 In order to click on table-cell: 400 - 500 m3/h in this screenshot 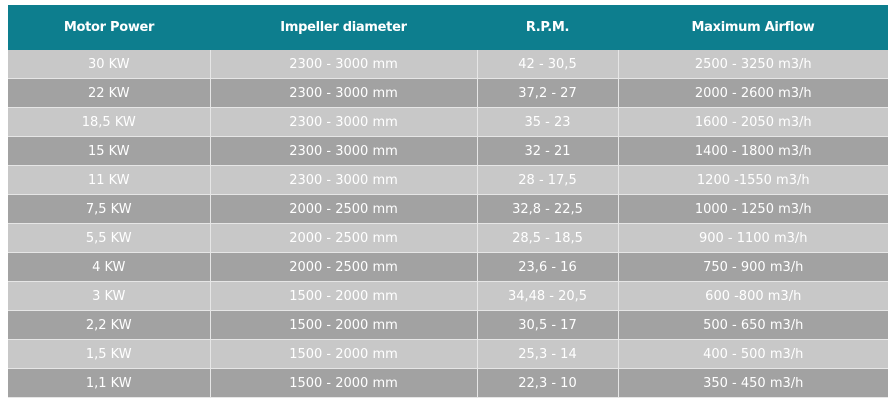, I will do `click(753, 354)`.